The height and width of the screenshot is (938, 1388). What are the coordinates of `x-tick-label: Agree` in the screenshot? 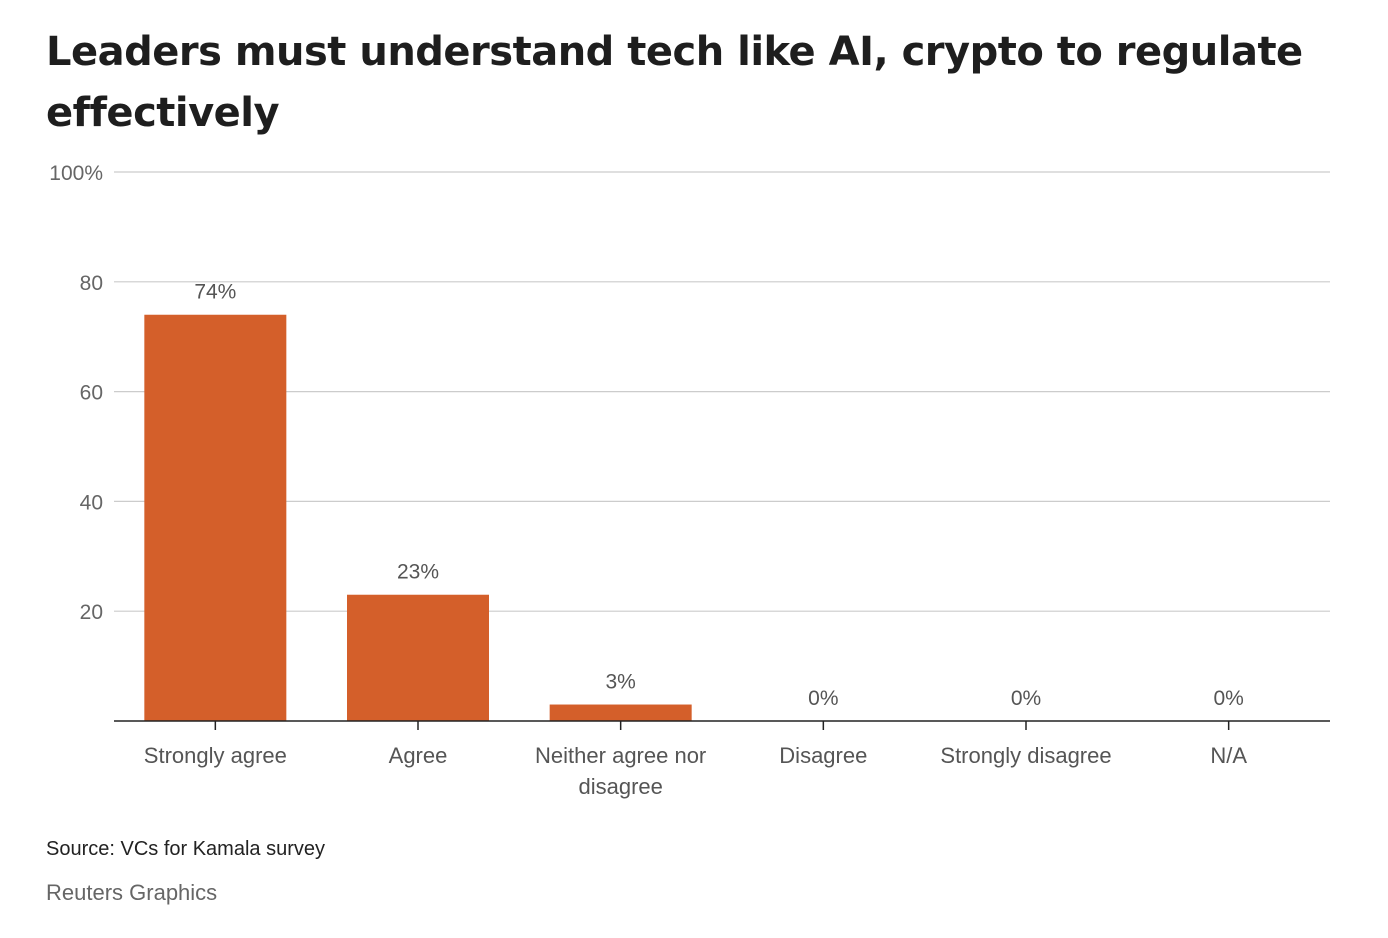 It's located at (418, 755).